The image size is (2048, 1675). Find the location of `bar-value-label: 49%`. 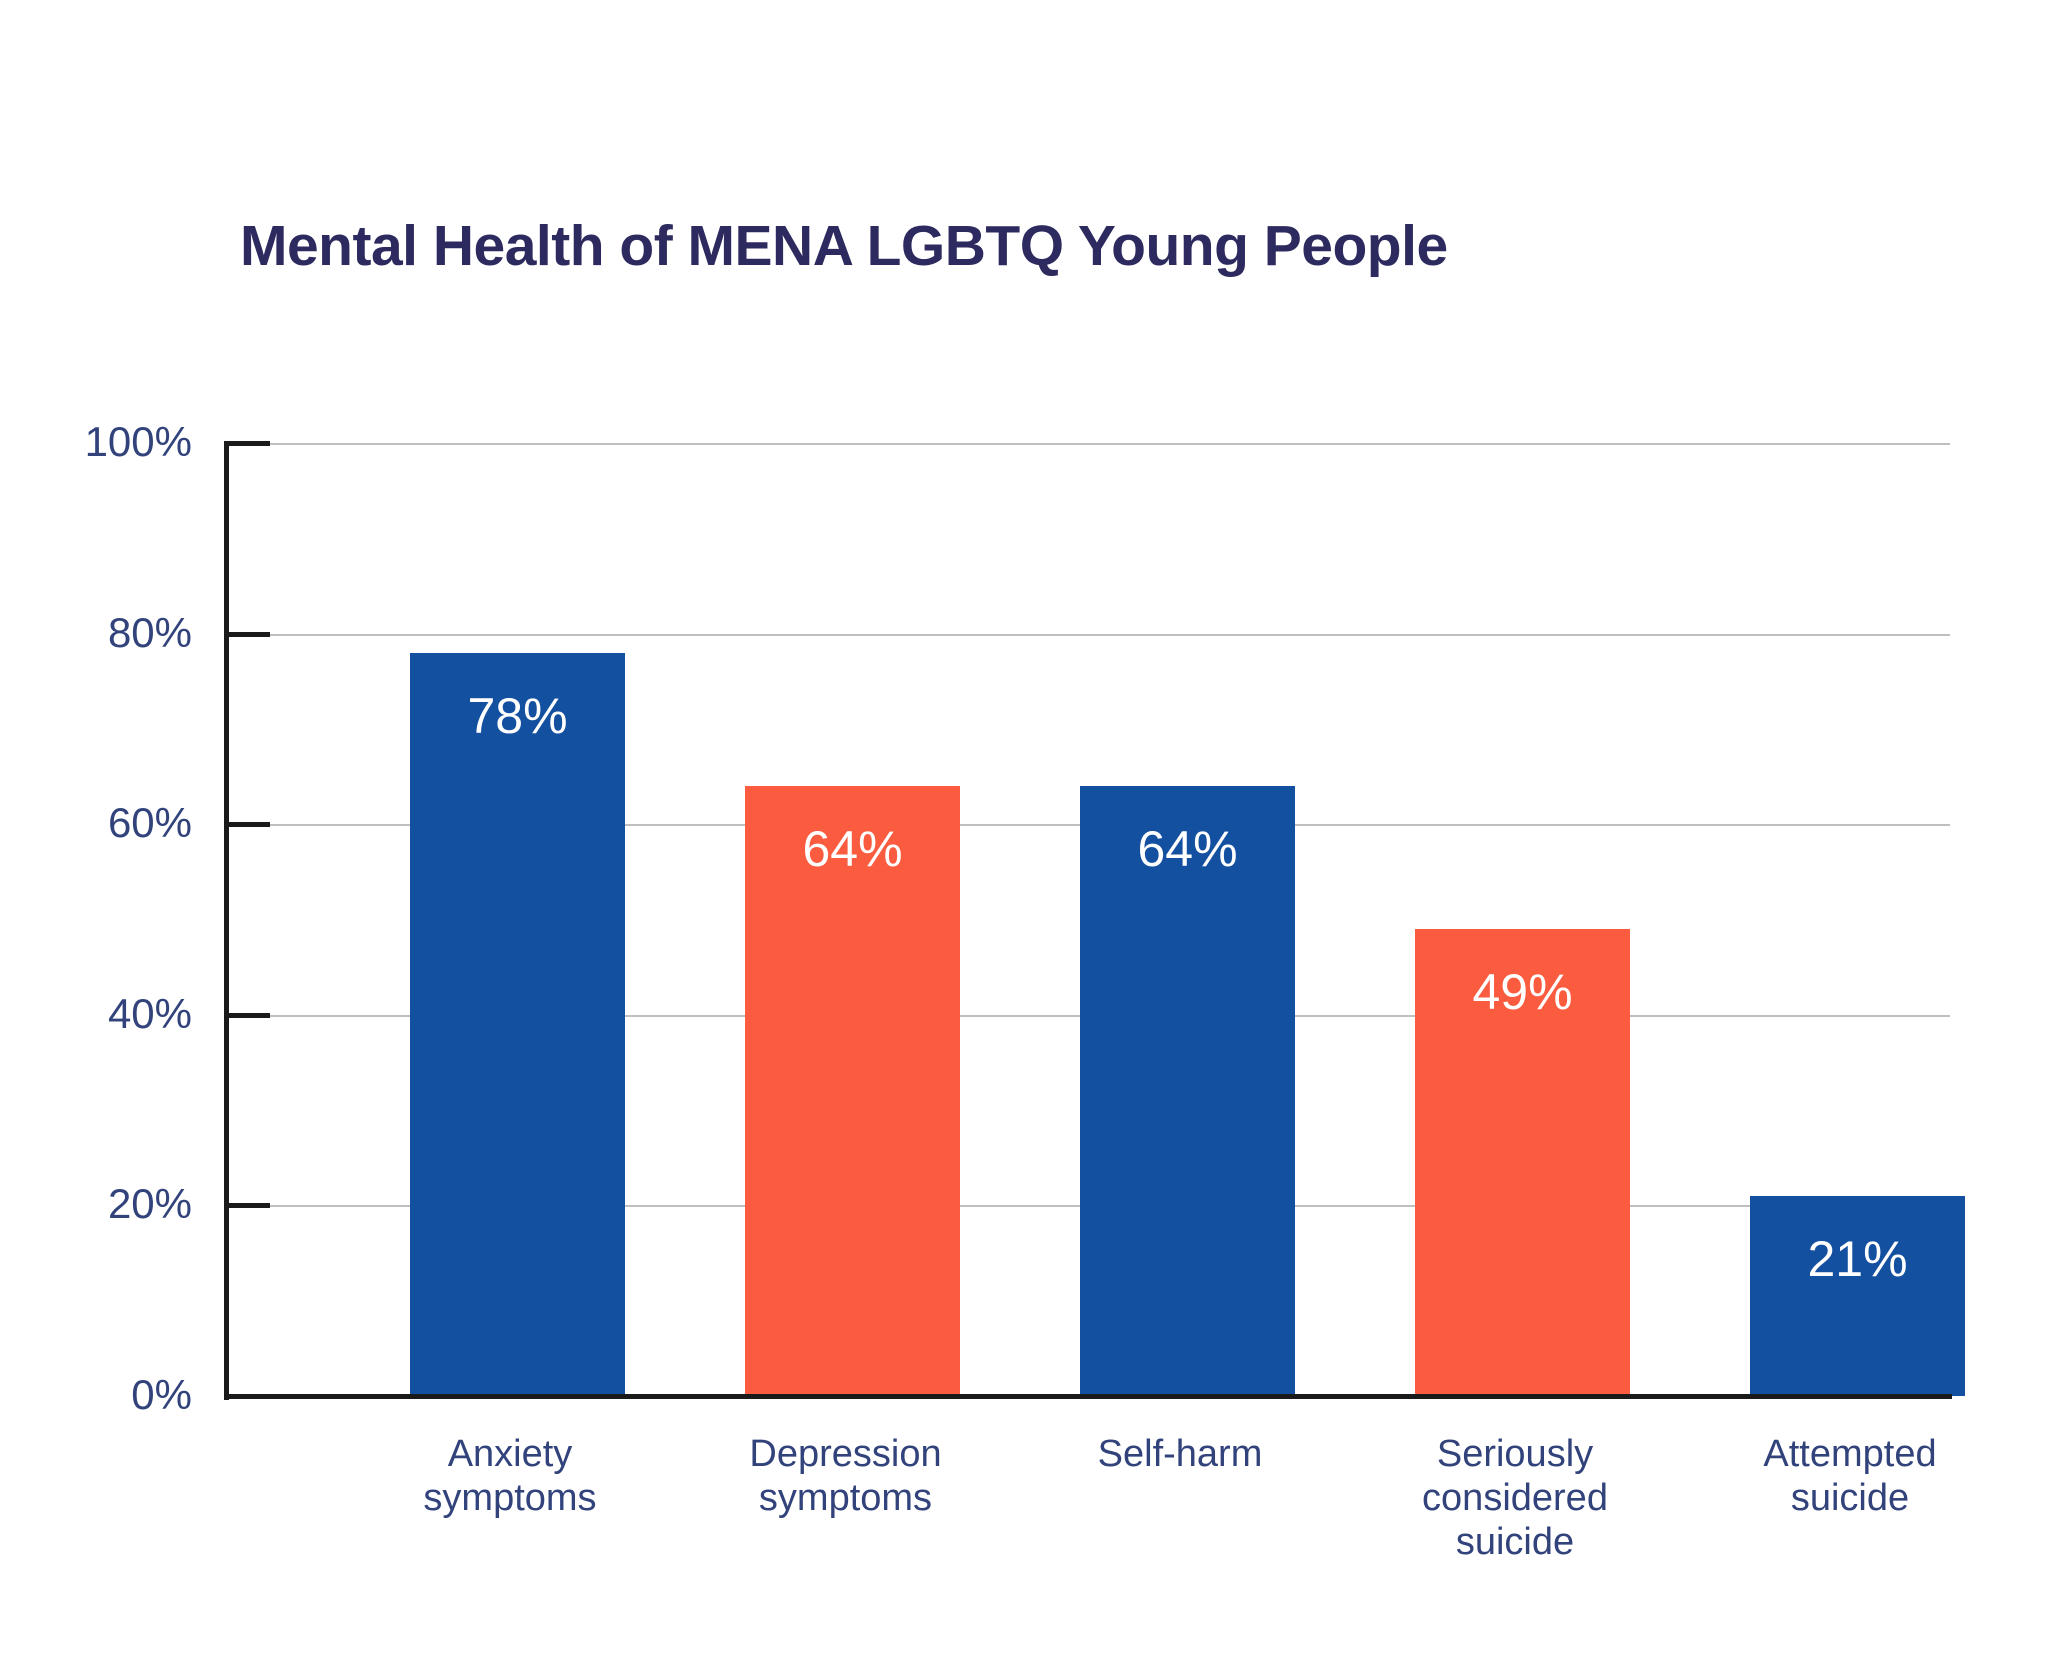

bar-value-label: 49% is located at coordinates (1522, 992).